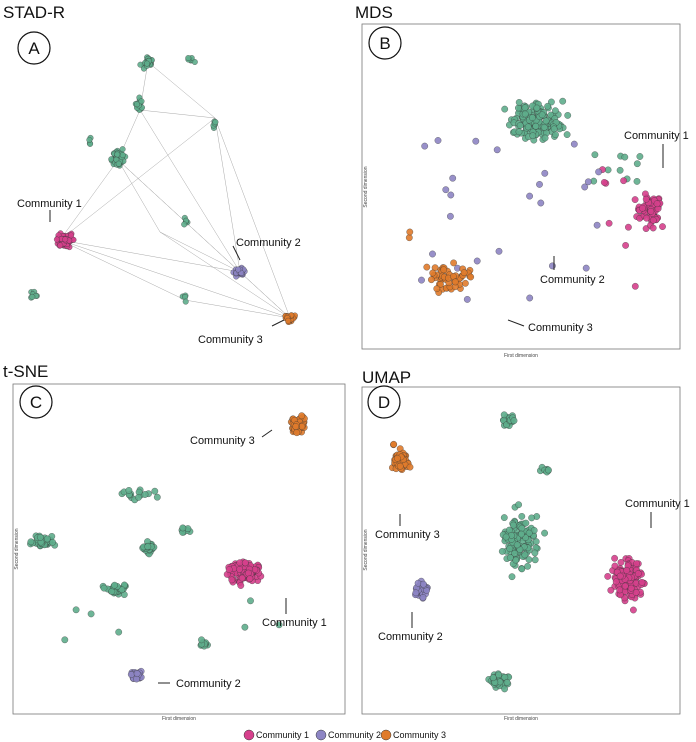 The width and height of the screenshot is (696, 742). What do you see at coordinates (366, 186) in the screenshot?
I see `panel-b-ylabel: Second dimension` at bounding box center [366, 186].